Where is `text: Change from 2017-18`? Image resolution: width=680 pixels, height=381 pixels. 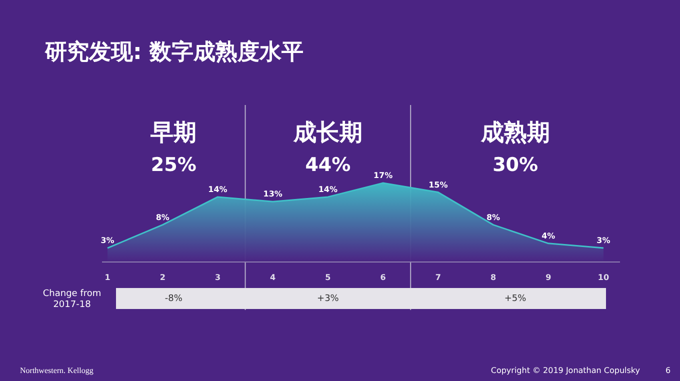
text: Change from 2017-18 is located at coordinates (72, 299).